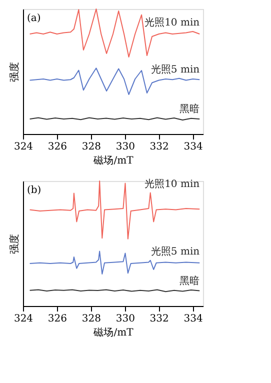 The image size is (271, 383). I want to click on annotation: (a), so click(34, 18).